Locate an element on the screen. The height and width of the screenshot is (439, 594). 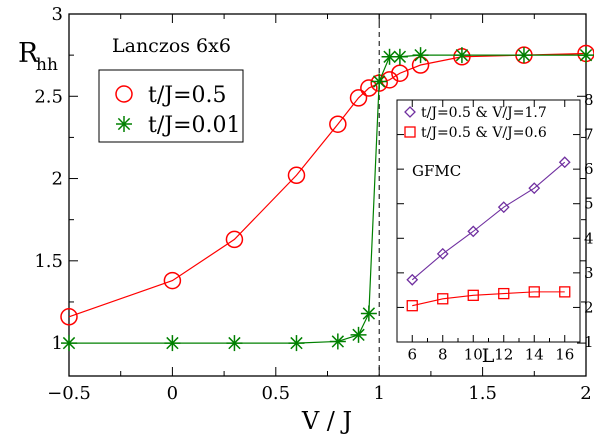
x-tick-label: 1 is located at coordinates (378, 393).